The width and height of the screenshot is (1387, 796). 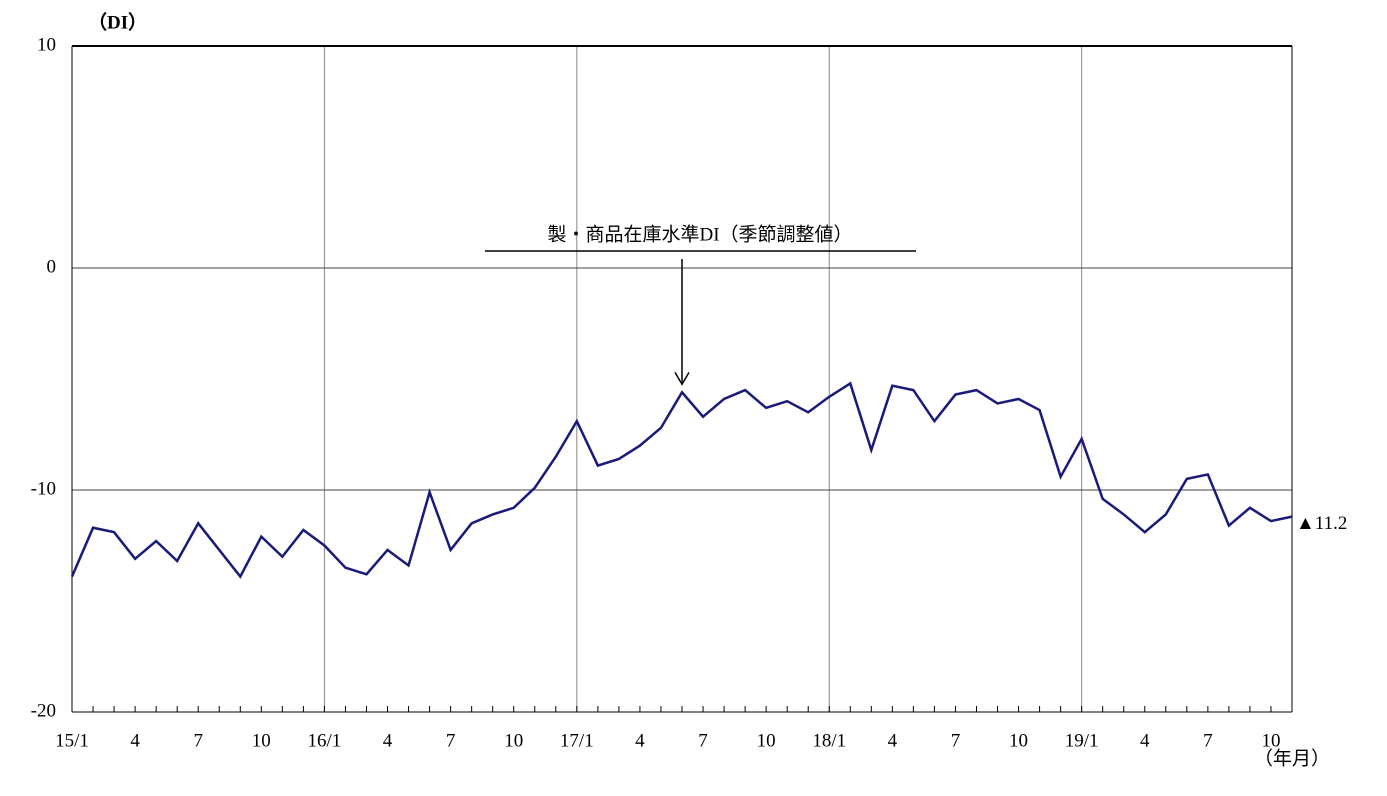 What do you see at coordinates (52, 266) in the screenshot?
I see `y-tick-label: 0` at bounding box center [52, 266].